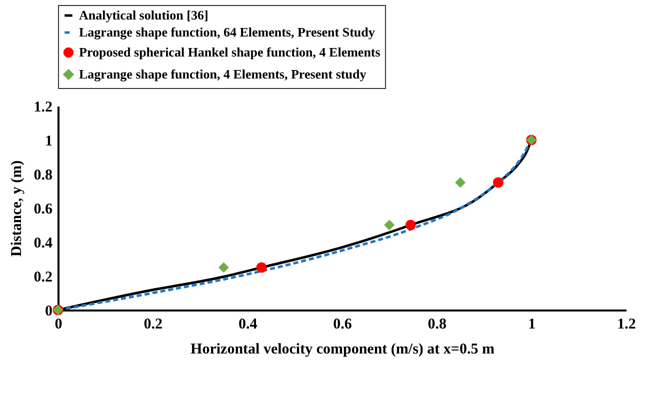  What do you see at coordinates (16, 208) in the screenshot?
I see `y-axis-title: Distance, y (m)` at bounding box center [16, 208].